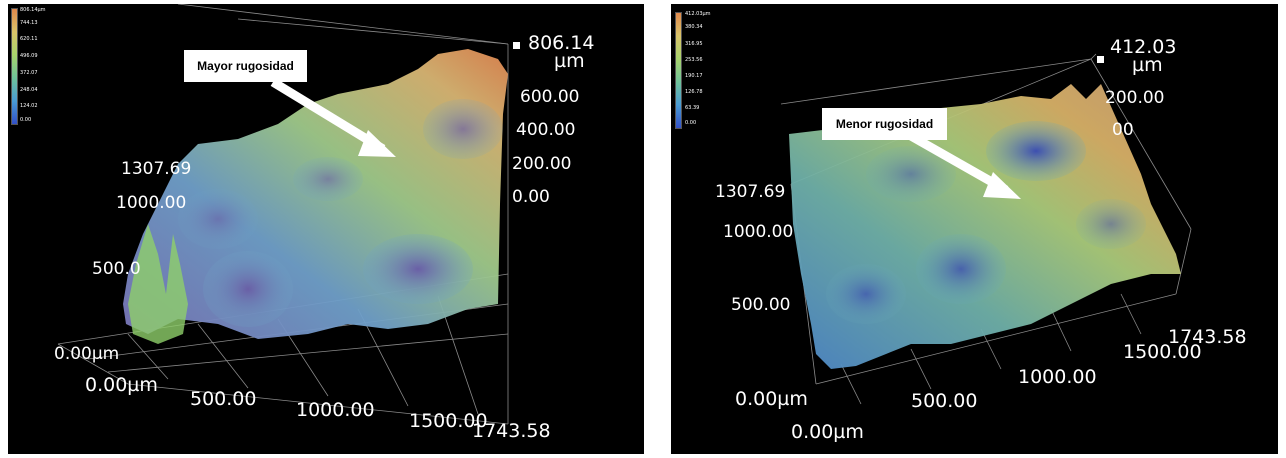  I want to click on left-y-tick: 1000.00, so click(151, 203).